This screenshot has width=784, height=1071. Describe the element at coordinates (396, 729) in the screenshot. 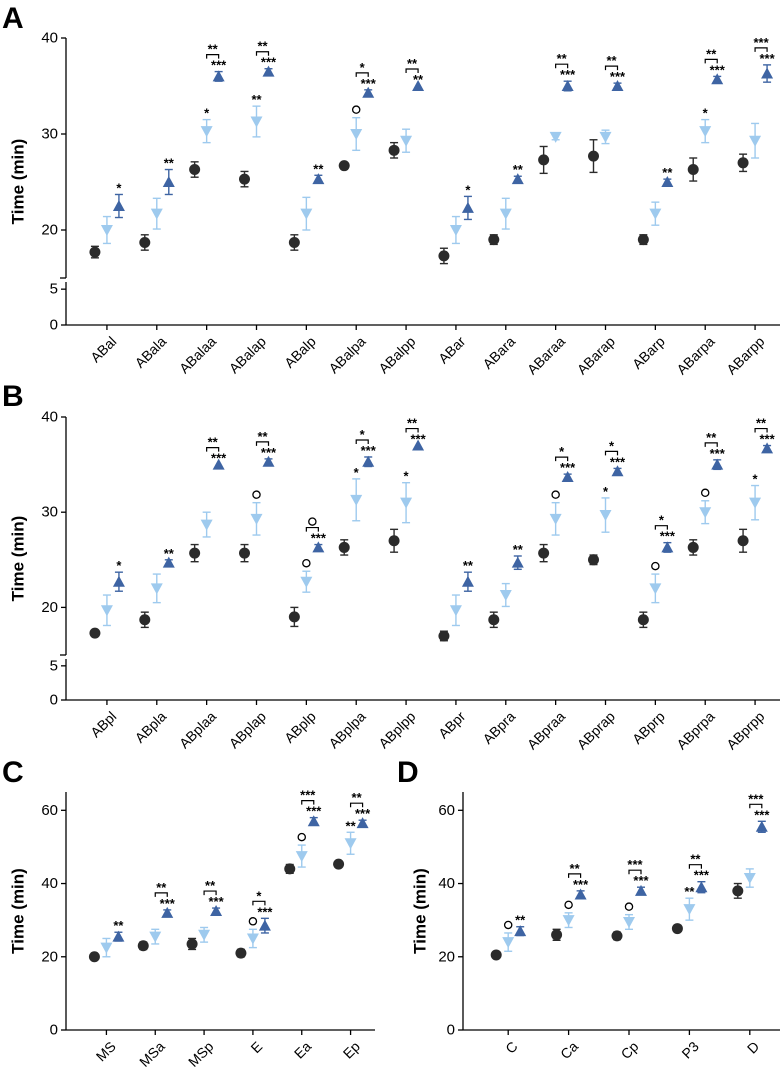

I see `category-label: ABplpp` at that location.